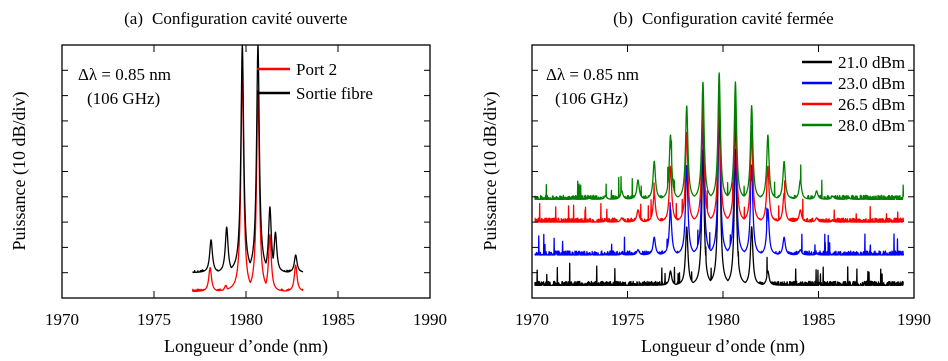 The image size is (948, 361). Describe the element at coordinates (123, 98) in the screenshot. I see `panel-a-annotation-frequency: (106 GHz)` at that location.